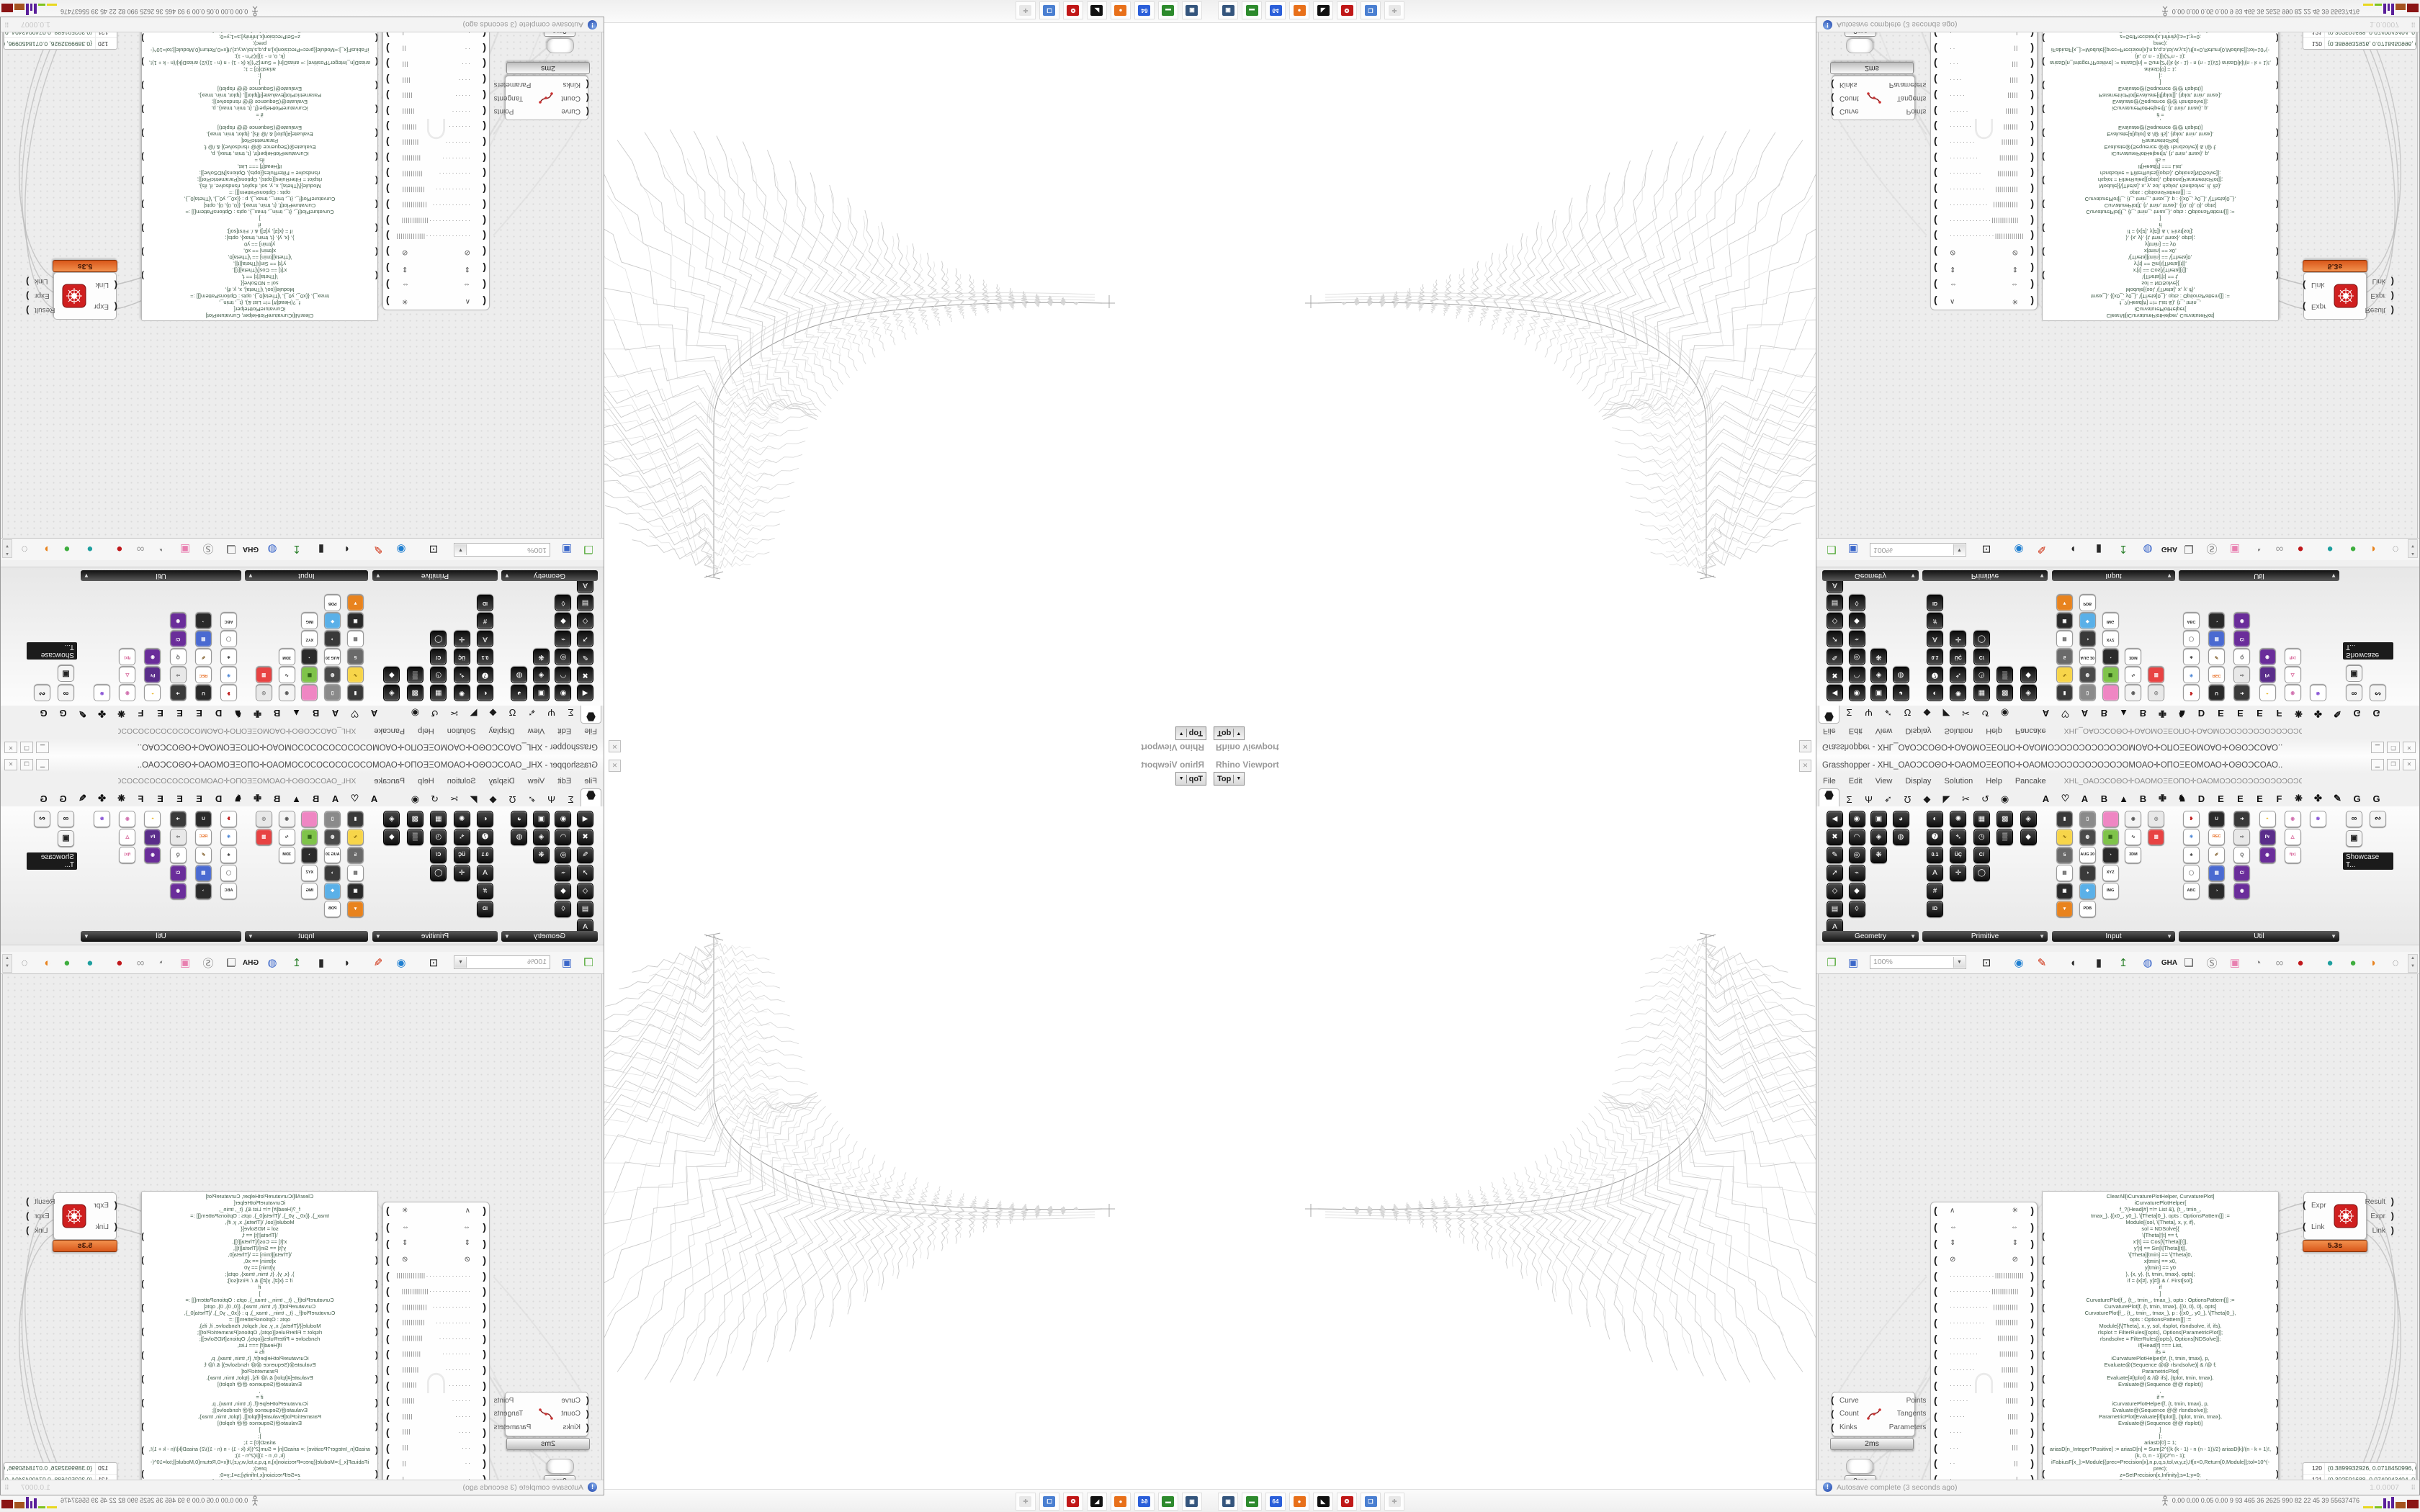 This screenshot has width=2420, height=1512. I want to click on component-icon: 3DM, so click(286, 855).